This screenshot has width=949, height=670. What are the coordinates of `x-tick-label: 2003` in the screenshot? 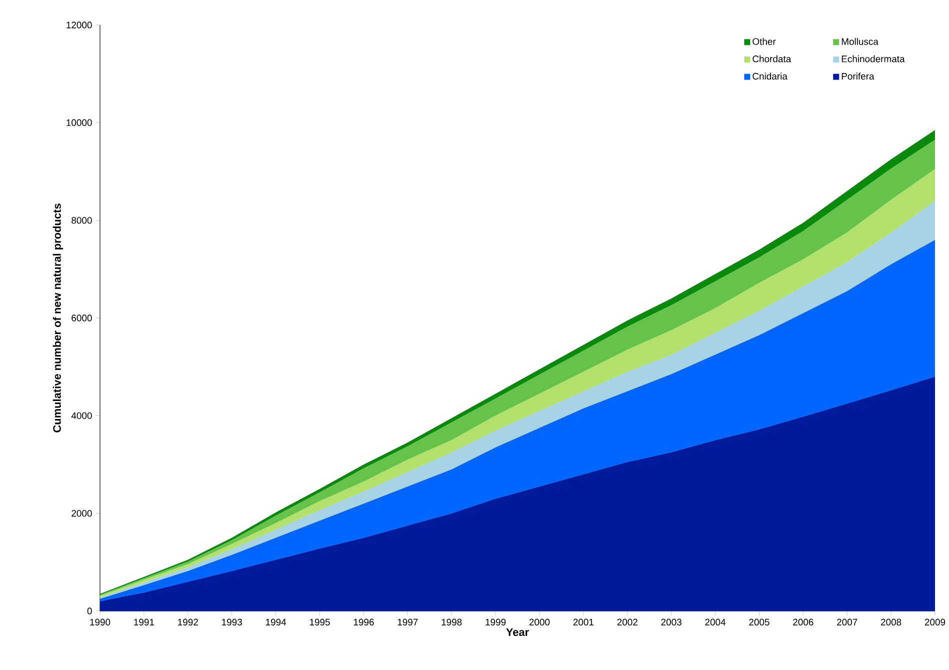 It's located at (671, 622).